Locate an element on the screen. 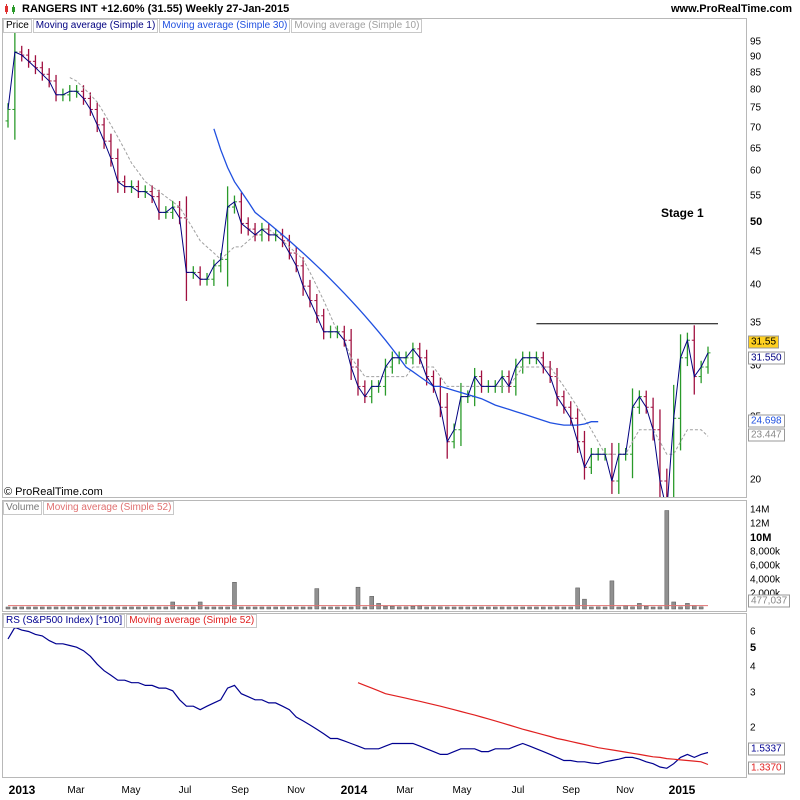 The height and width of the screenshot is (800, 800). volume-tick-label: 6,000k is located at coordinates (765, 566).